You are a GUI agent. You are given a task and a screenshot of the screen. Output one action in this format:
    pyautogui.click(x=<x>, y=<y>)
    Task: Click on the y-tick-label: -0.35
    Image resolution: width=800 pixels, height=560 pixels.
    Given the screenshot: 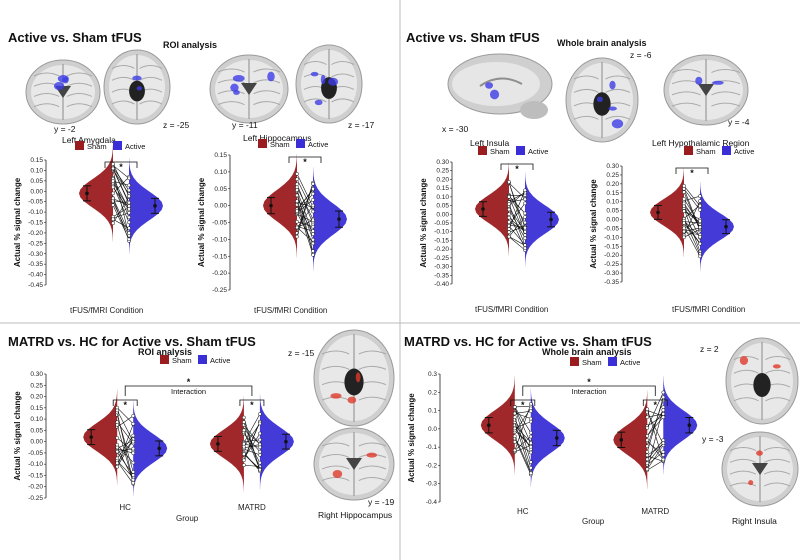 What is the action you would take?
    pyautogui.click(x=35, y=264)
    